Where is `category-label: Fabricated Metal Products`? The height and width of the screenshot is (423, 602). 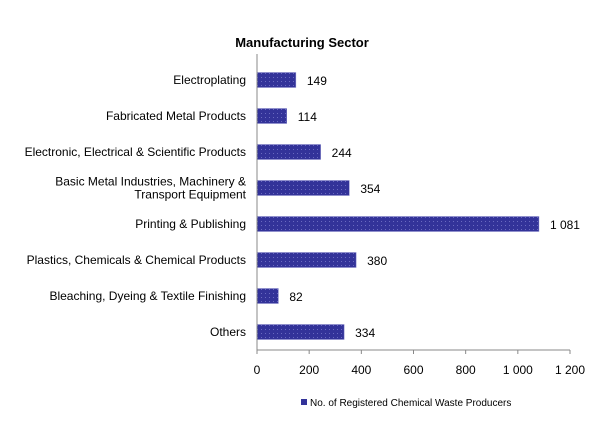
category-label: Fabricated Metal Products is located at coordinates (176, 116).